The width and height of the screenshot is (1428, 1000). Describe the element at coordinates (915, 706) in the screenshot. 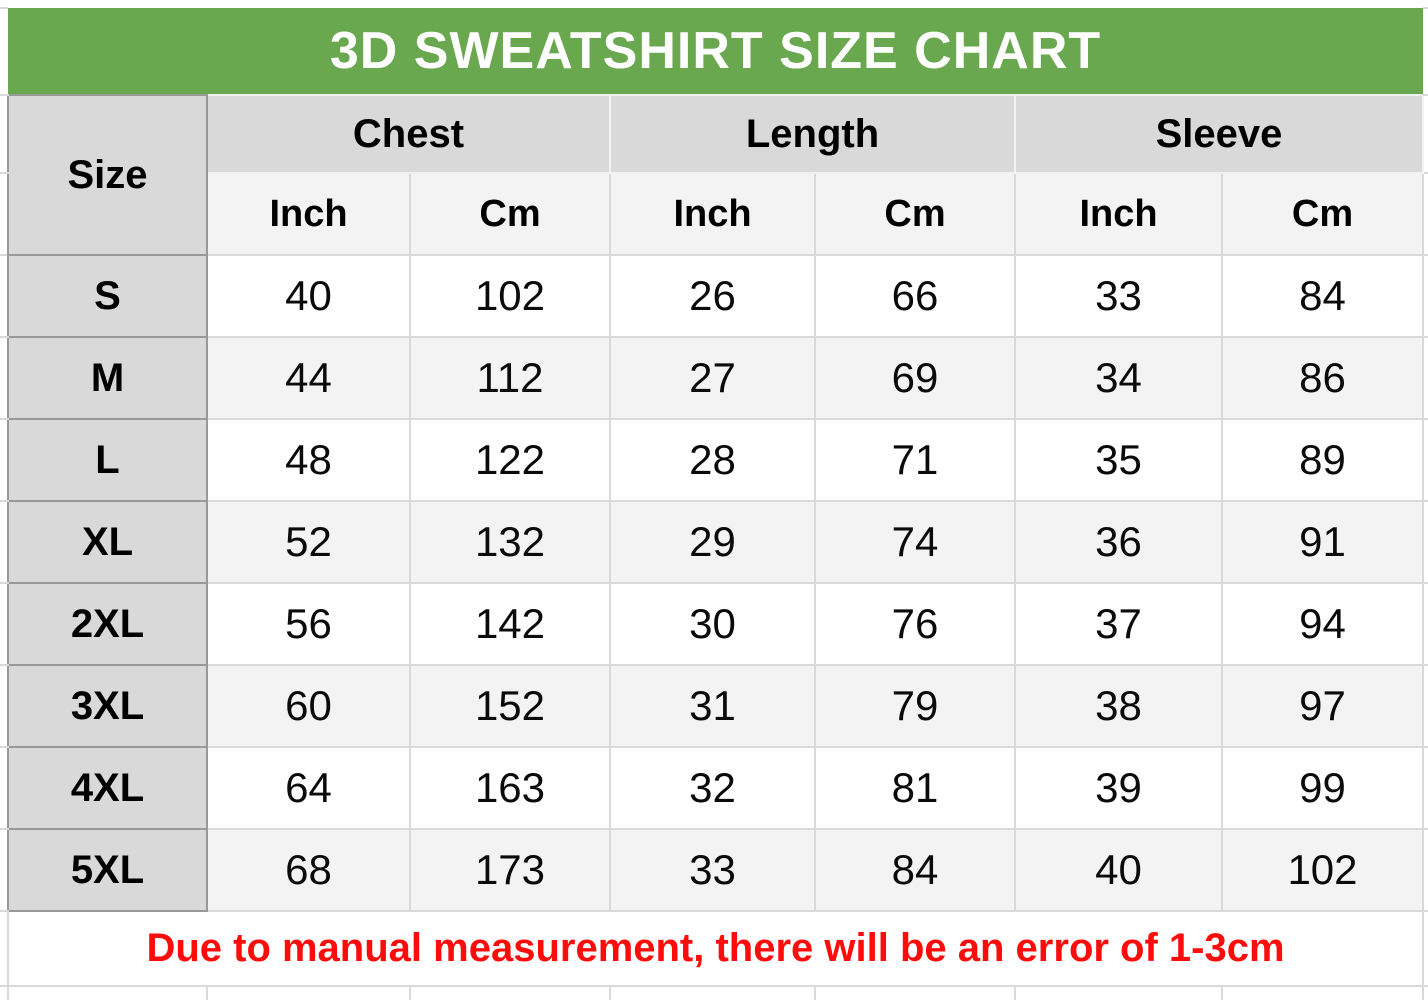

I see `measurement-value: 79` at that location.